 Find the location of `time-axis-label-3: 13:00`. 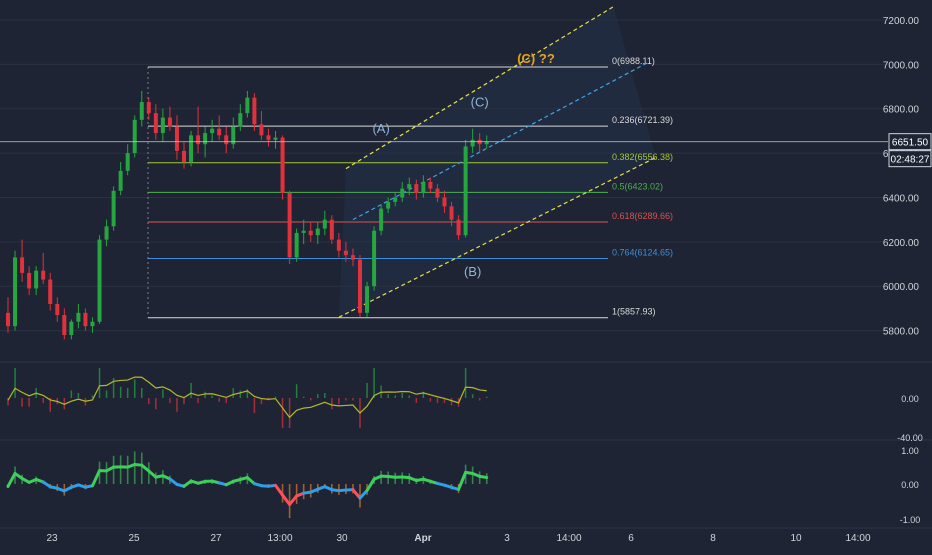

time-axis-label-3: 13:00 is located at coordinates (279, 538).